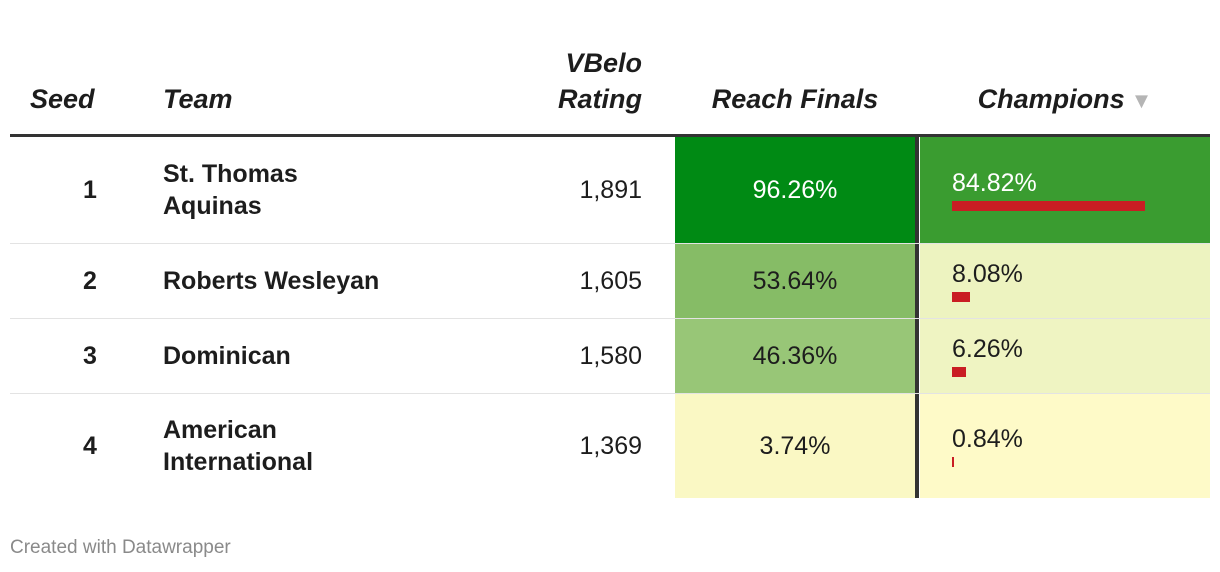 This screenshot has width=1220, height=572. I want to click on team-name-line: Aquinas, so click(212, 206).